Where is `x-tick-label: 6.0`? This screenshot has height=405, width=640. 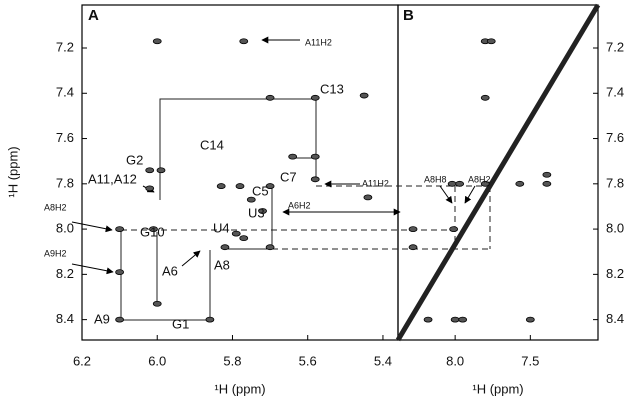
x-tick-label: 6.0 is located at coordinates (157, 360).